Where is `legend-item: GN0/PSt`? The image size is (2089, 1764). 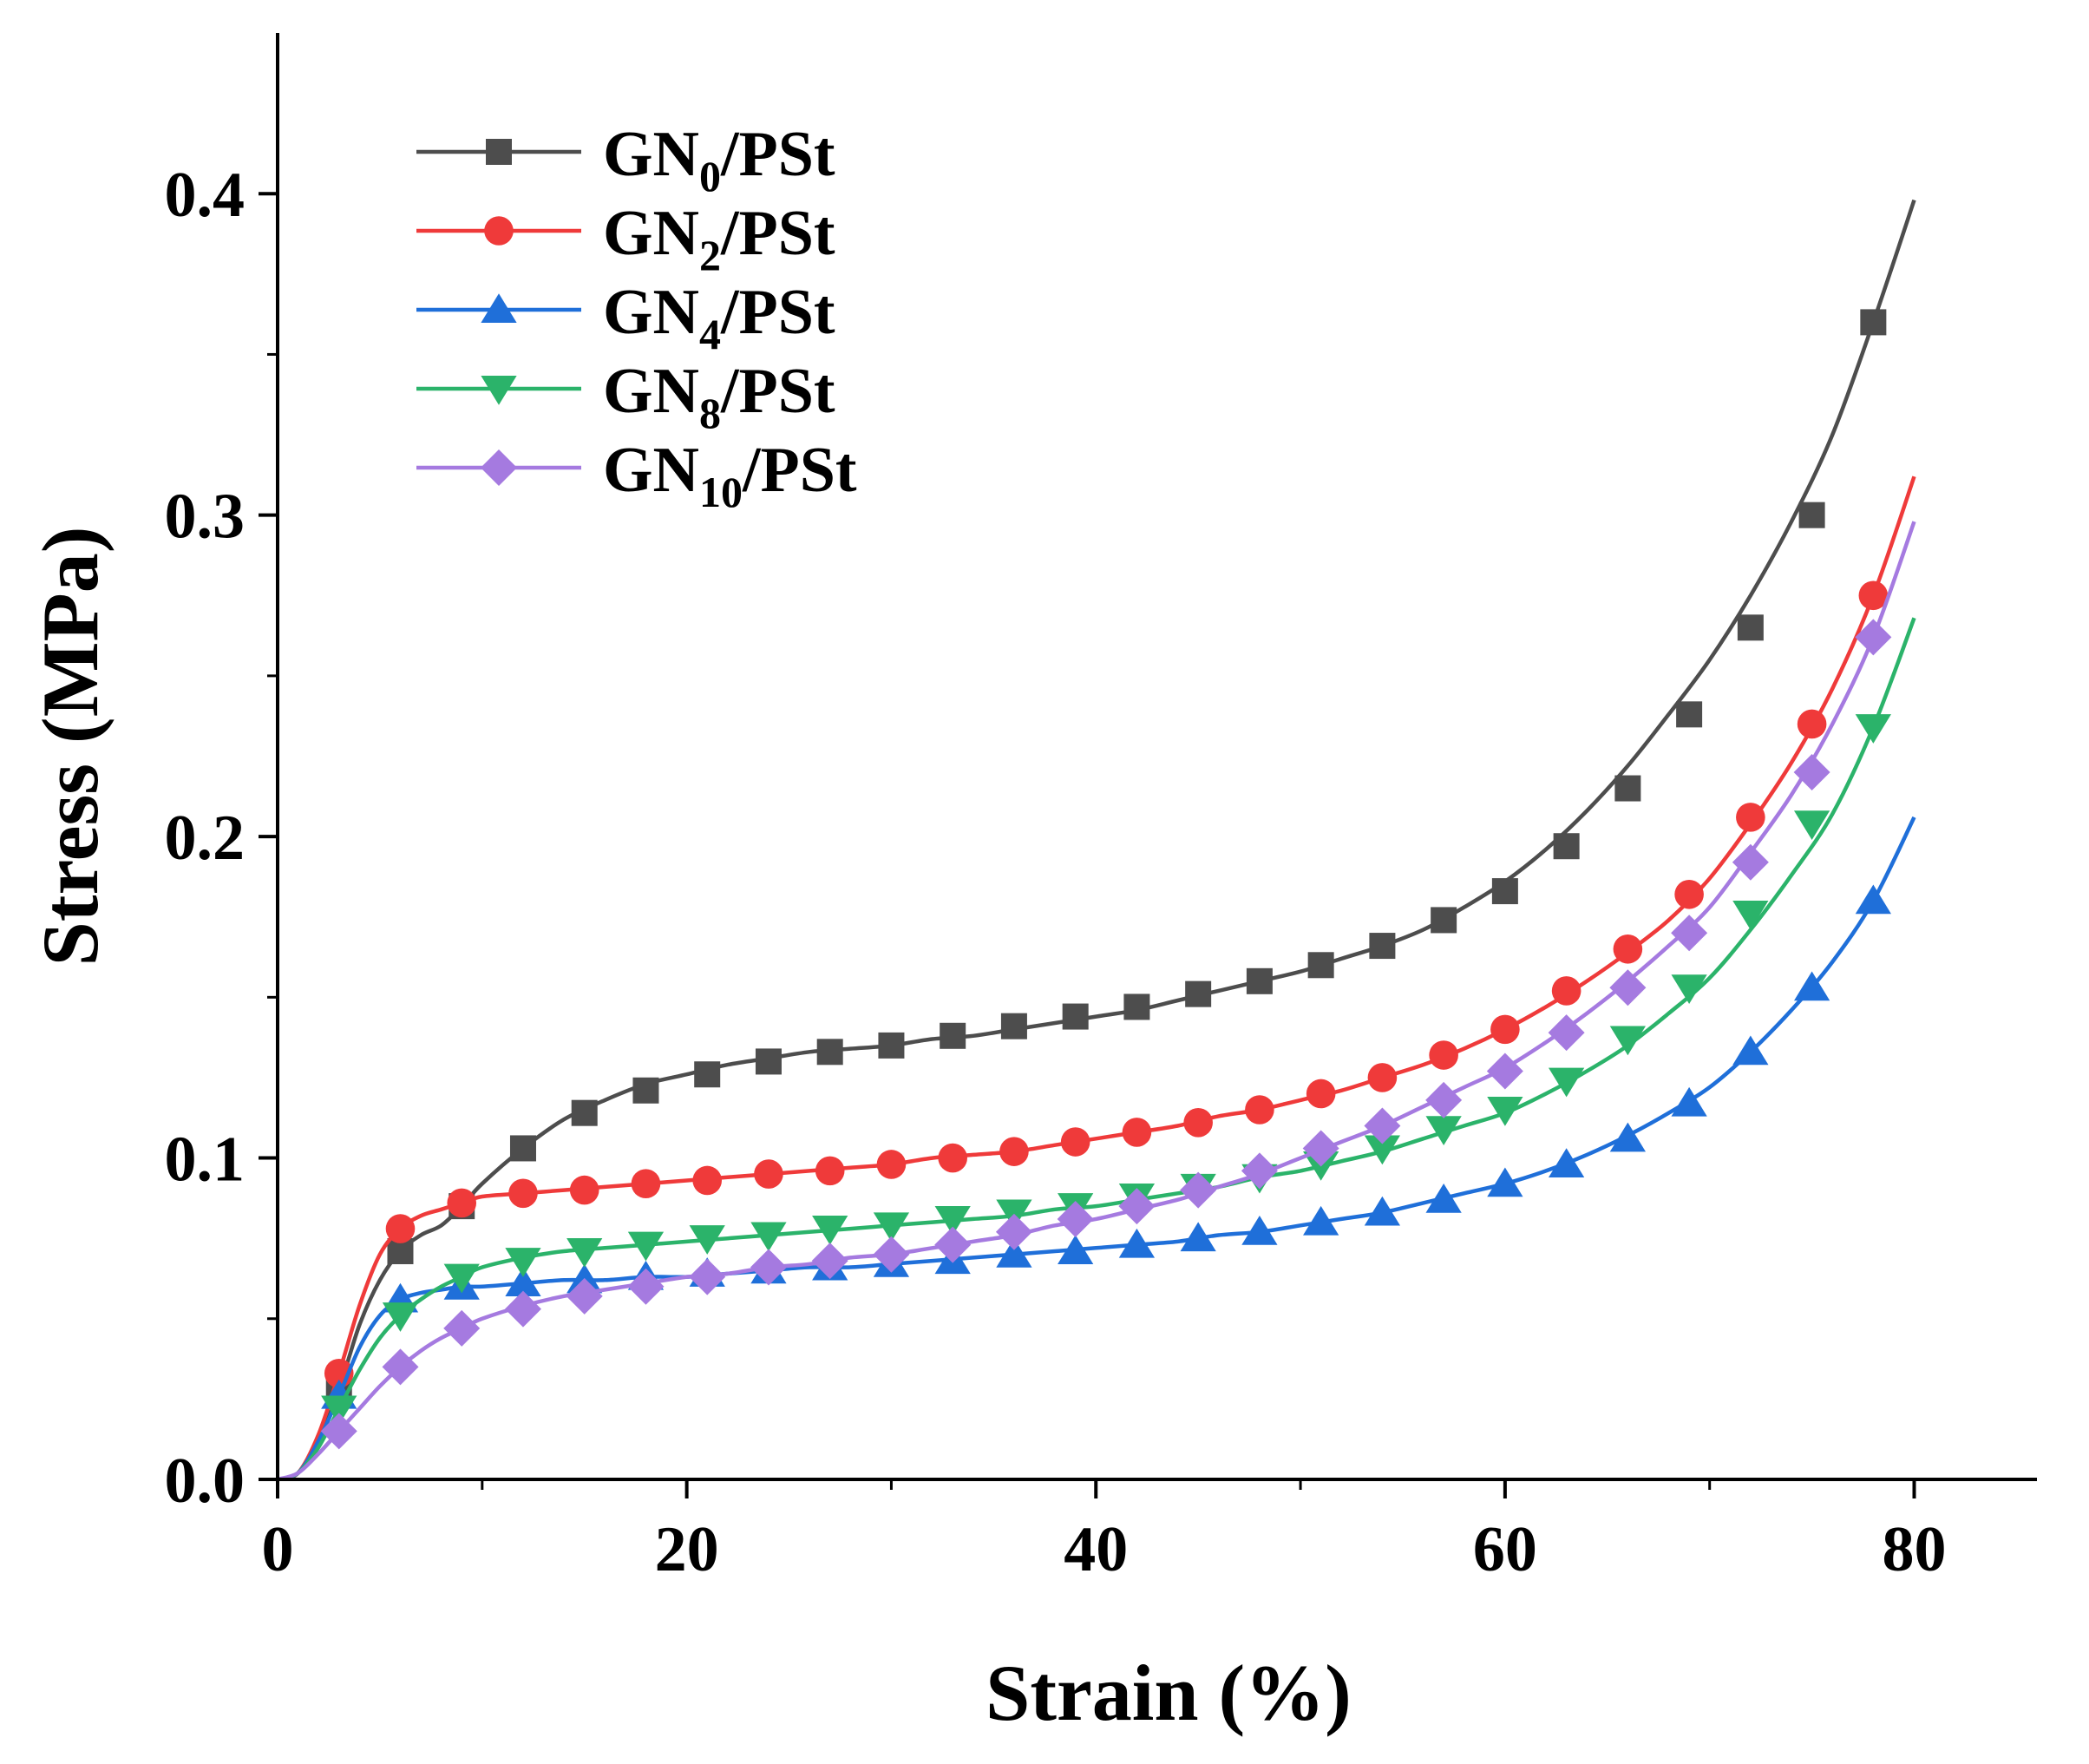
legend-item: GN0/PSt is located at coordinates (625, 159).